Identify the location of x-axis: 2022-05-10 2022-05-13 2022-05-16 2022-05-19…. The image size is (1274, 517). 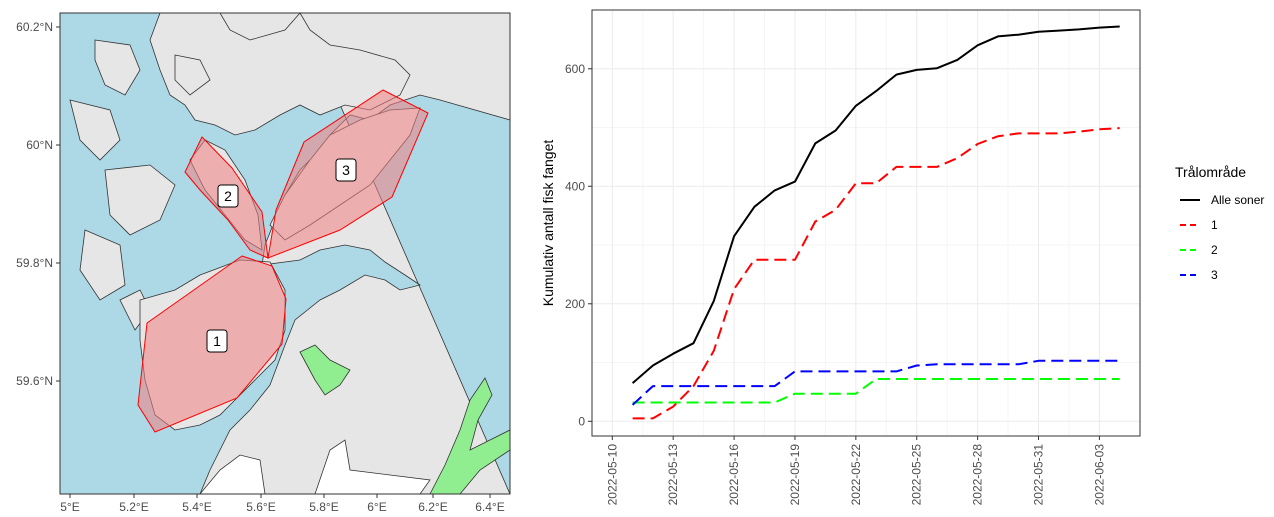
(855, 470).